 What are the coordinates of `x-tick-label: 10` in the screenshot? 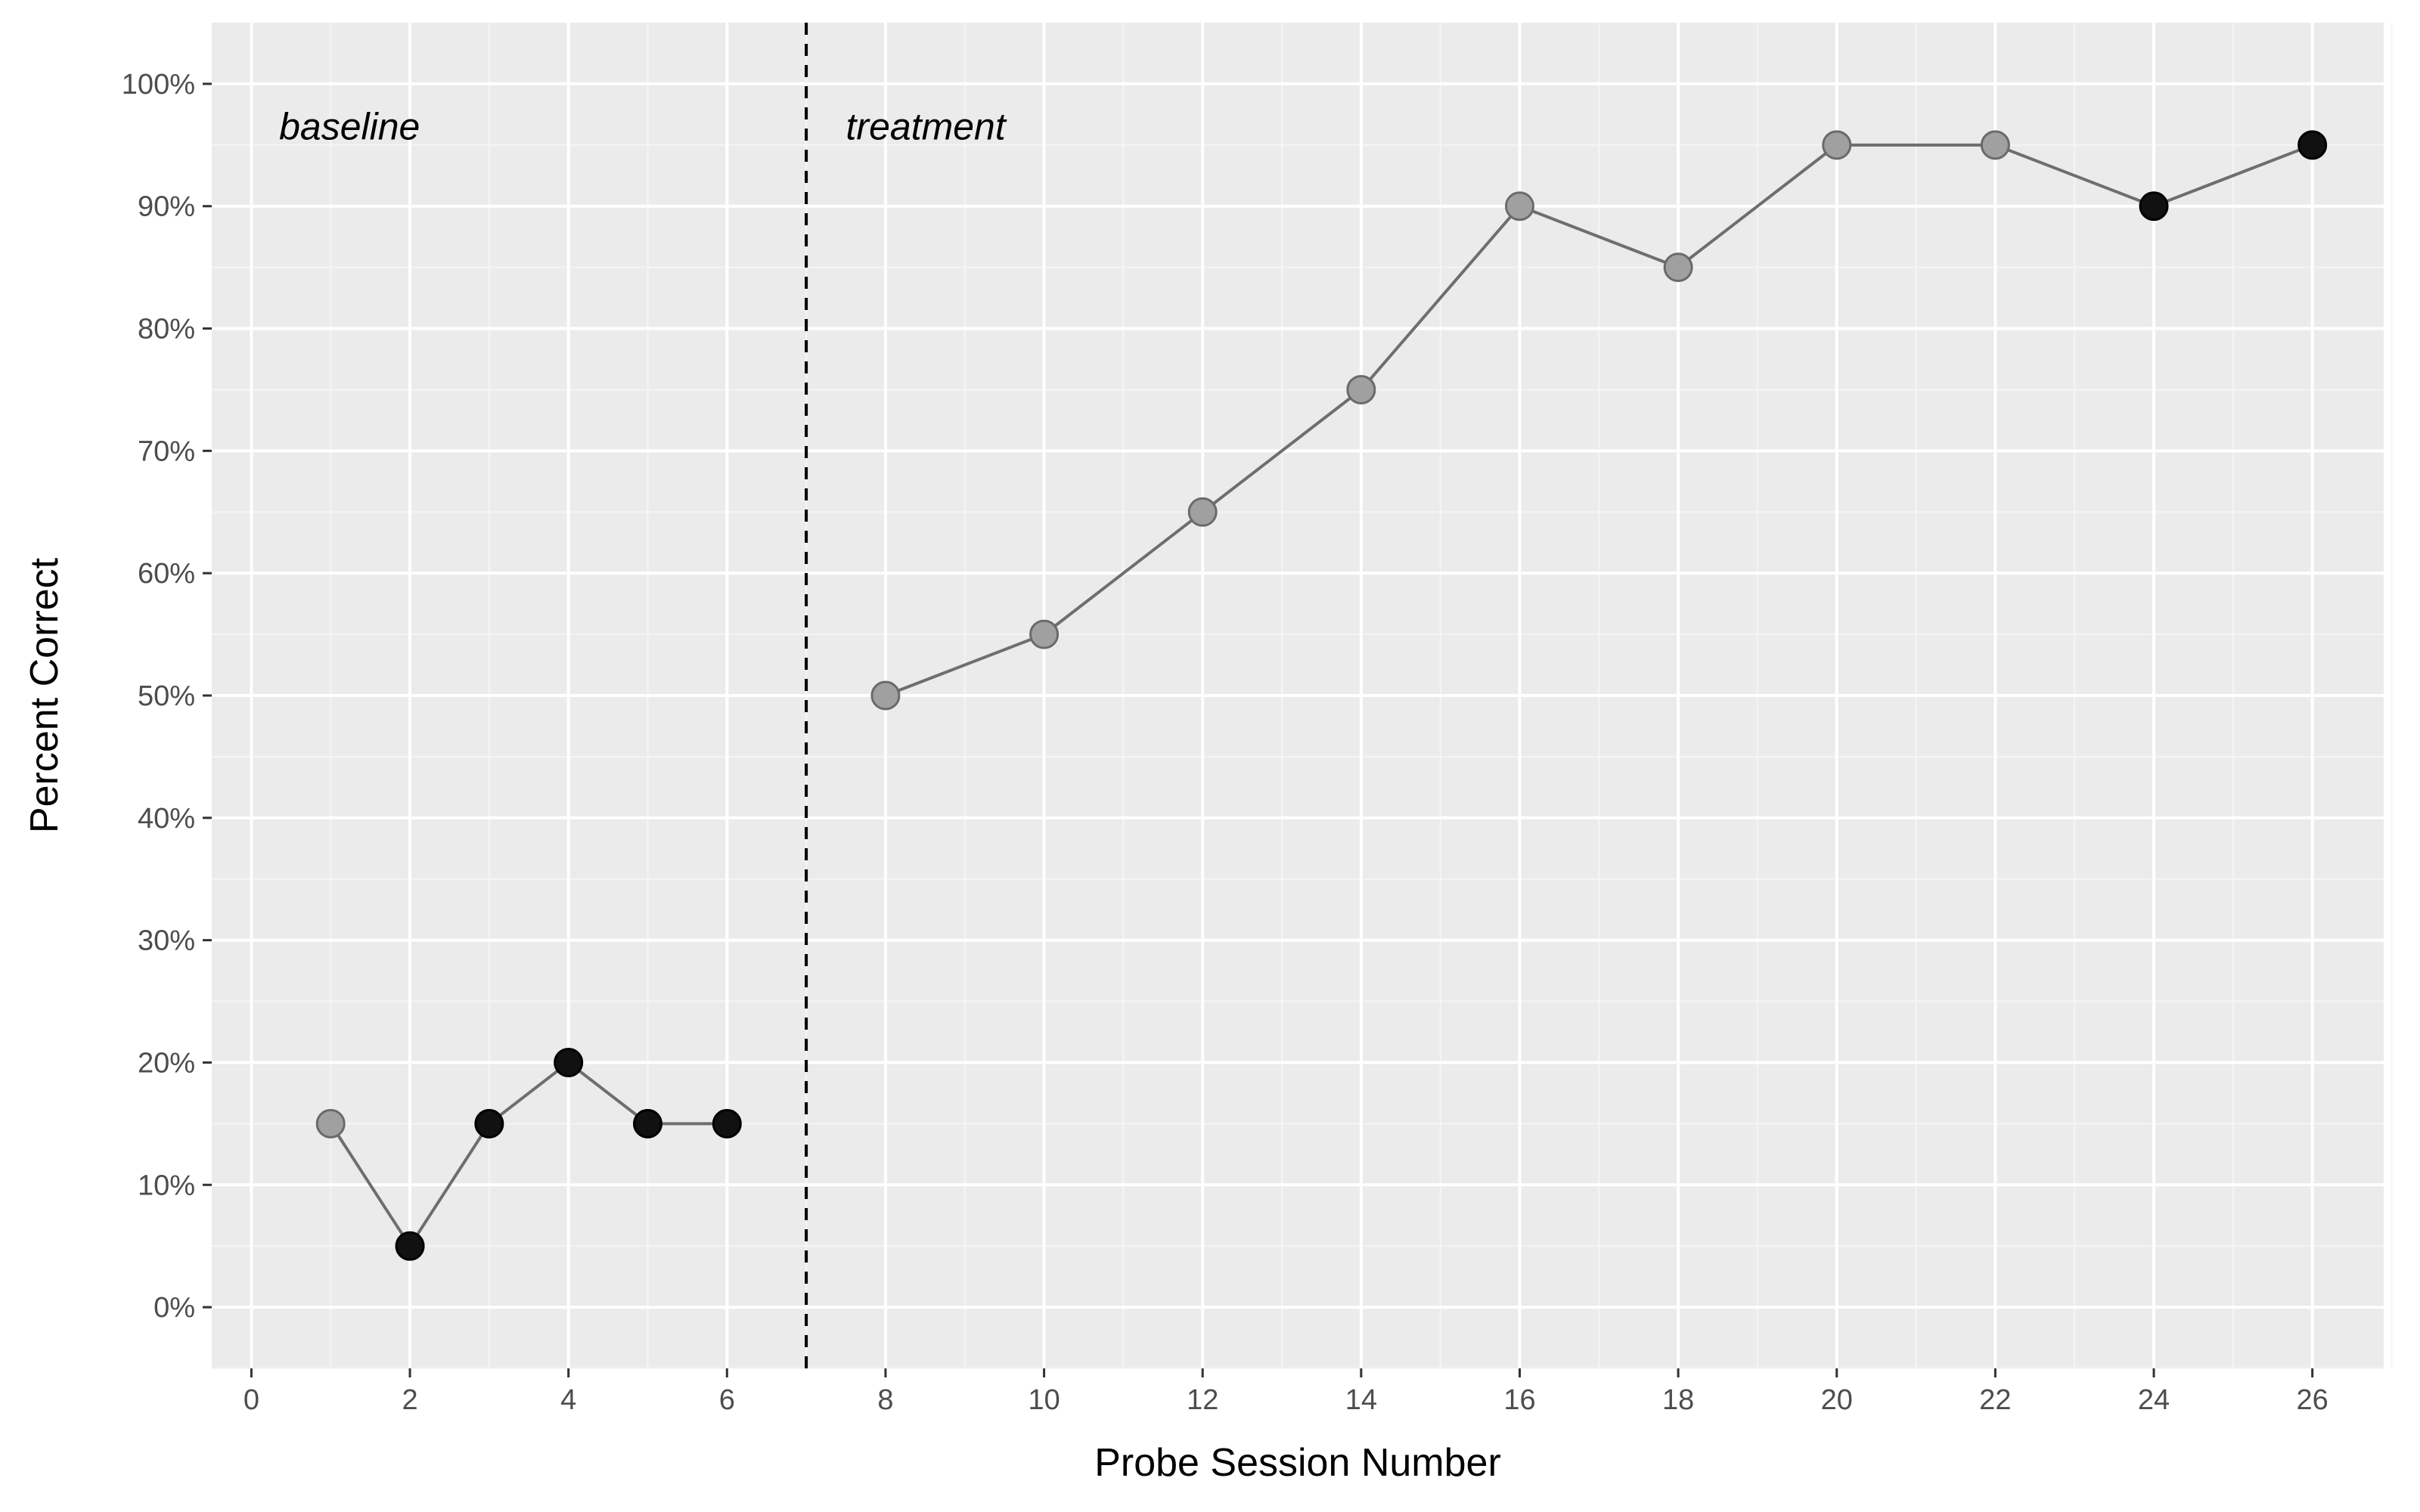 It's located at (1044, 1400).